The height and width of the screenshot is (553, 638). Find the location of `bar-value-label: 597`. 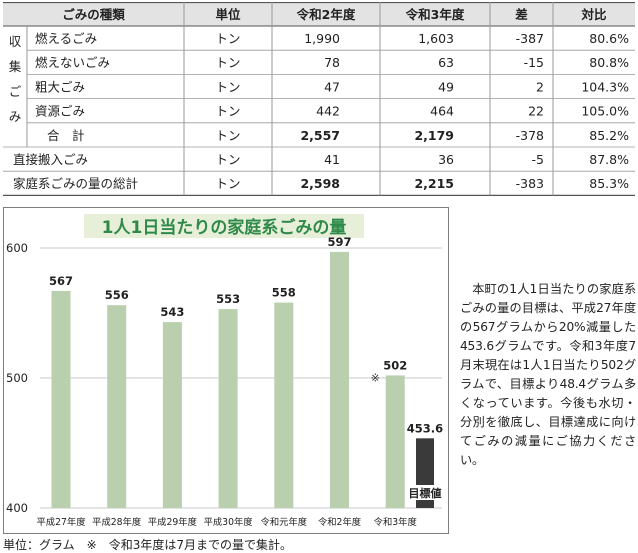

bar-value-label: 597 is located at coordinates (339, 242).